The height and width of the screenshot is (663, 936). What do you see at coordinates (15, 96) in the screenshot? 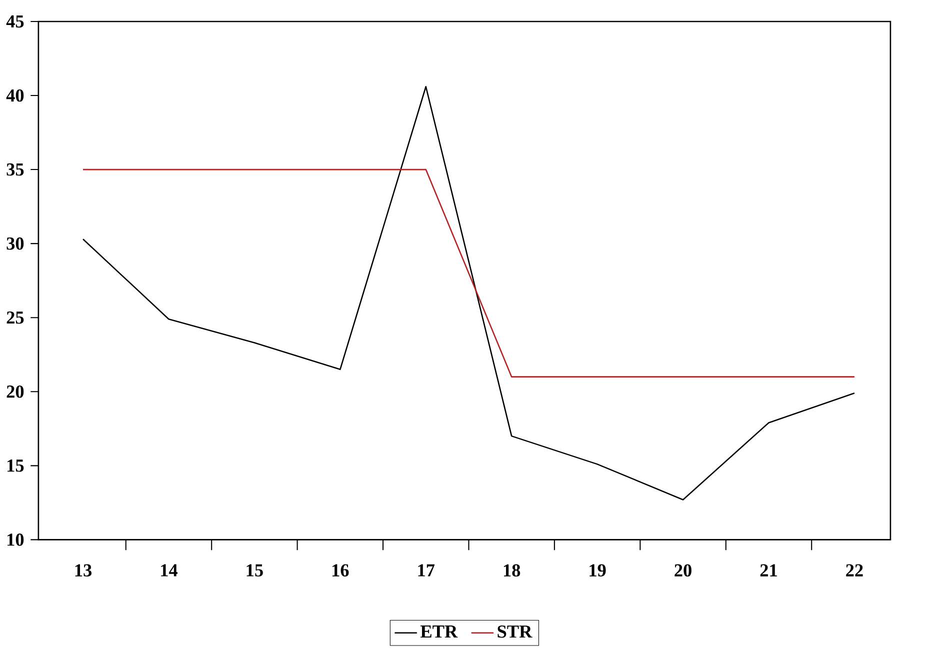
I see `y-tick-label: 40` at bounding box center [15, 96].